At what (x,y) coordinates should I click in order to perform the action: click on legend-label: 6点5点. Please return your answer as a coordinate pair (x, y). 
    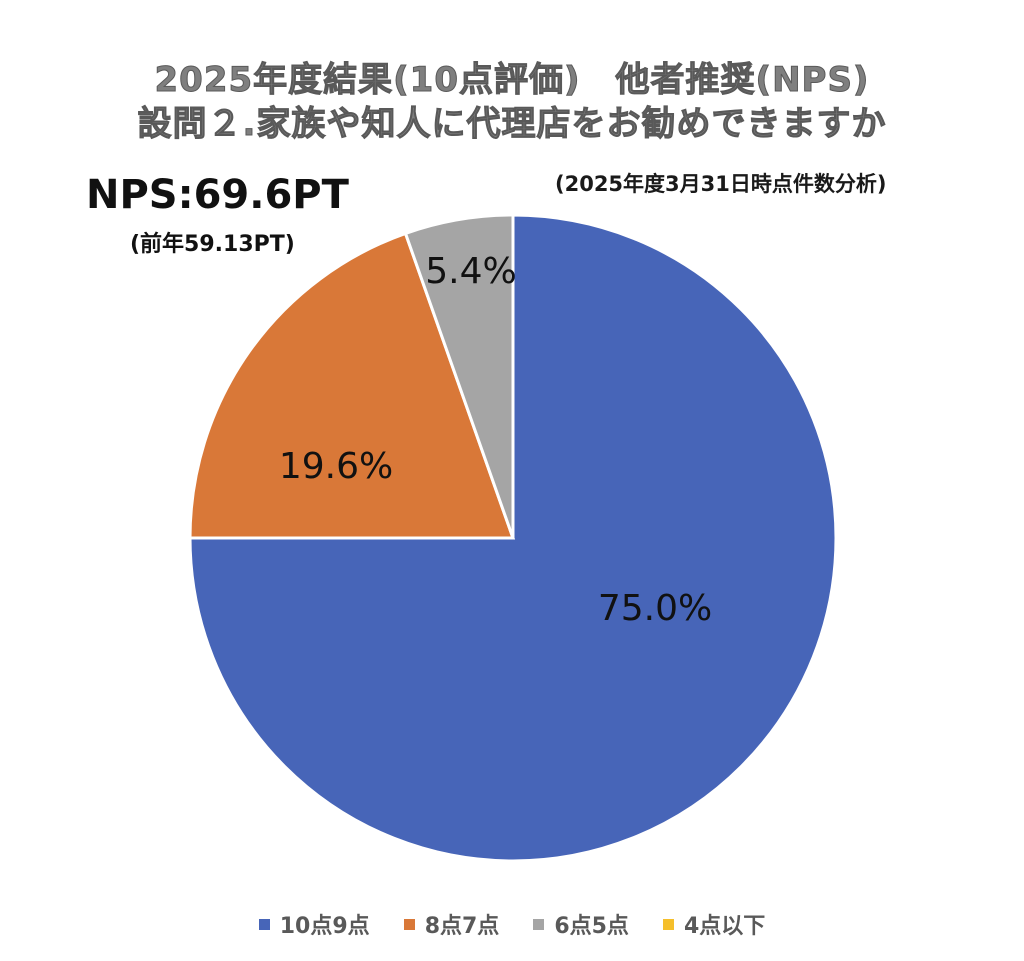
    Looking at the image, I should click on (591, 926).